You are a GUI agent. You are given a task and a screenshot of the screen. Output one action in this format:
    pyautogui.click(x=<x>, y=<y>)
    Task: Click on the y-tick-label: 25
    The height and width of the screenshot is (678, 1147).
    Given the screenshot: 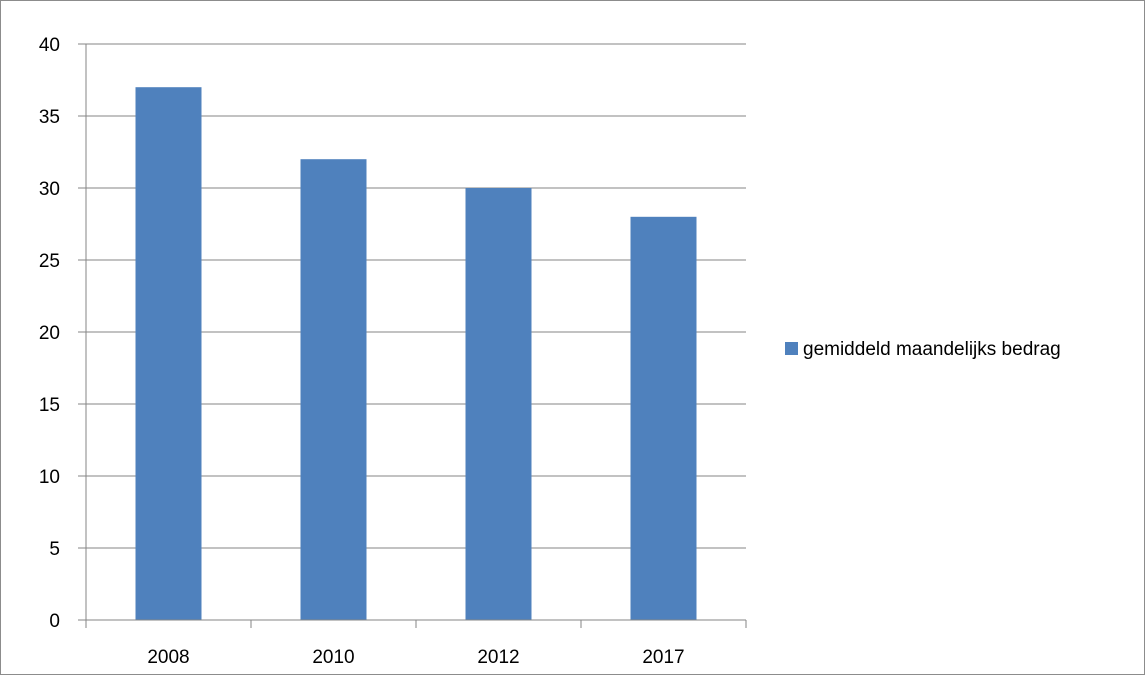 What is the action you would take?
    pyautogui.click(x=49, y=261)
    